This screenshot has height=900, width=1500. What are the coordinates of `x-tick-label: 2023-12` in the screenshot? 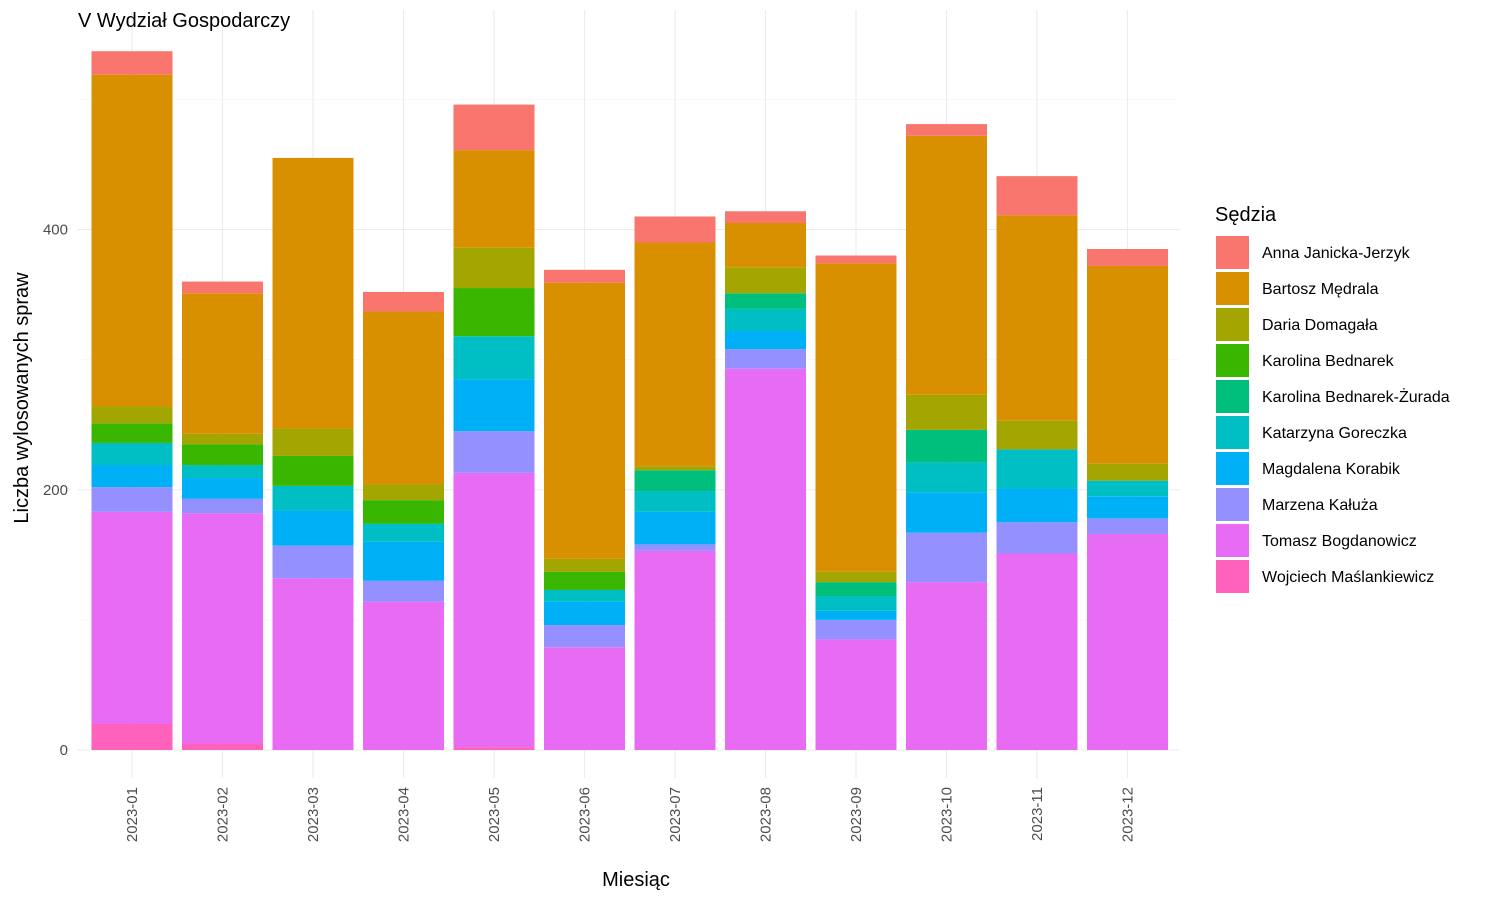 It's located at (1128, 814).